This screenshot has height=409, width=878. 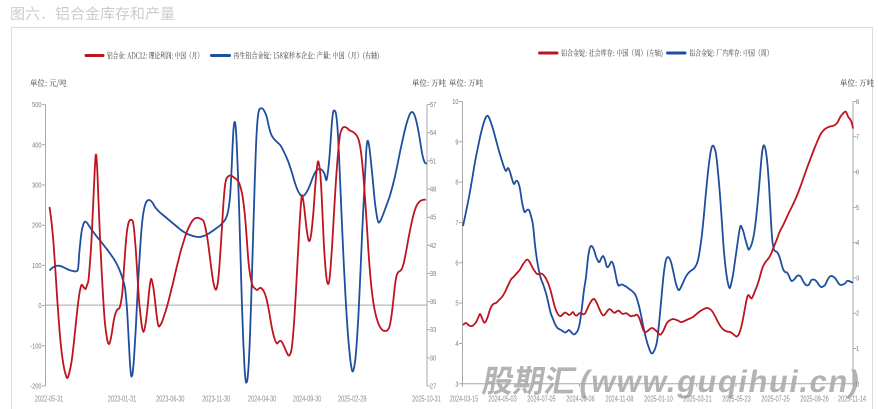 I want to click on svg-text: 2023-06-30, so click(x=170, y=398).